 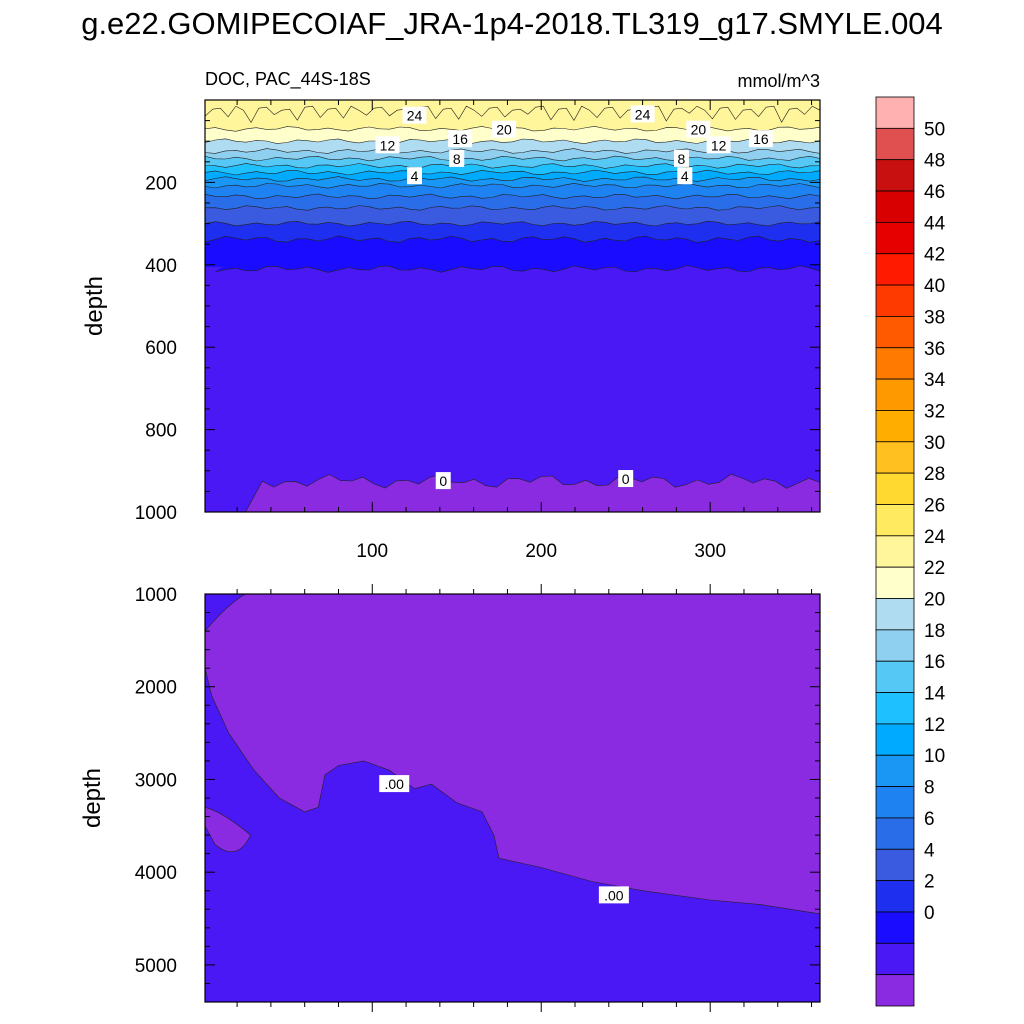 I want to click on y-tick-label: 5000, so click(x=156, y=966).